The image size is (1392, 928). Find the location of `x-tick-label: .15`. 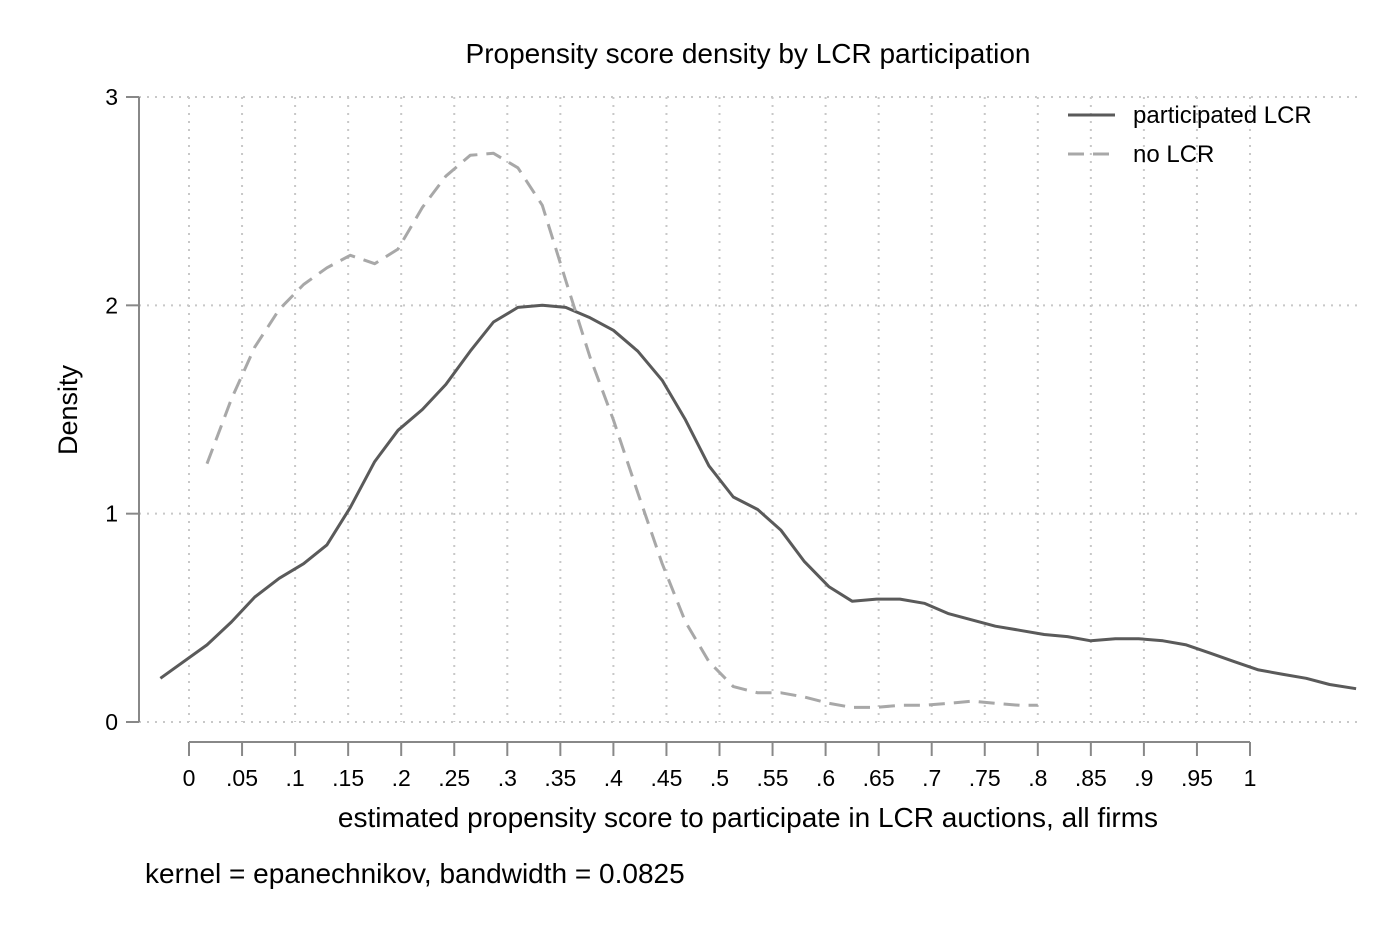

x-tick-label: .15 is located at coordinates (348, 778).